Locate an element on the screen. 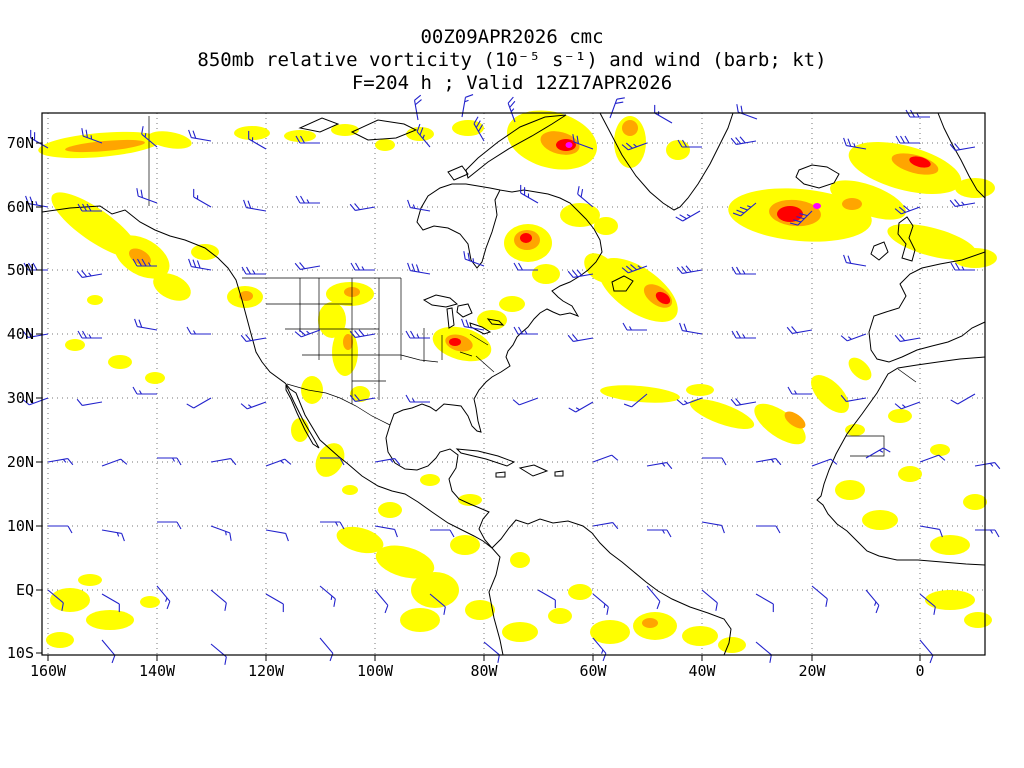 Image resolution: width=1024 pixels, height=768 pixels. lat-label: 70N is located at coordinates (20, 143).